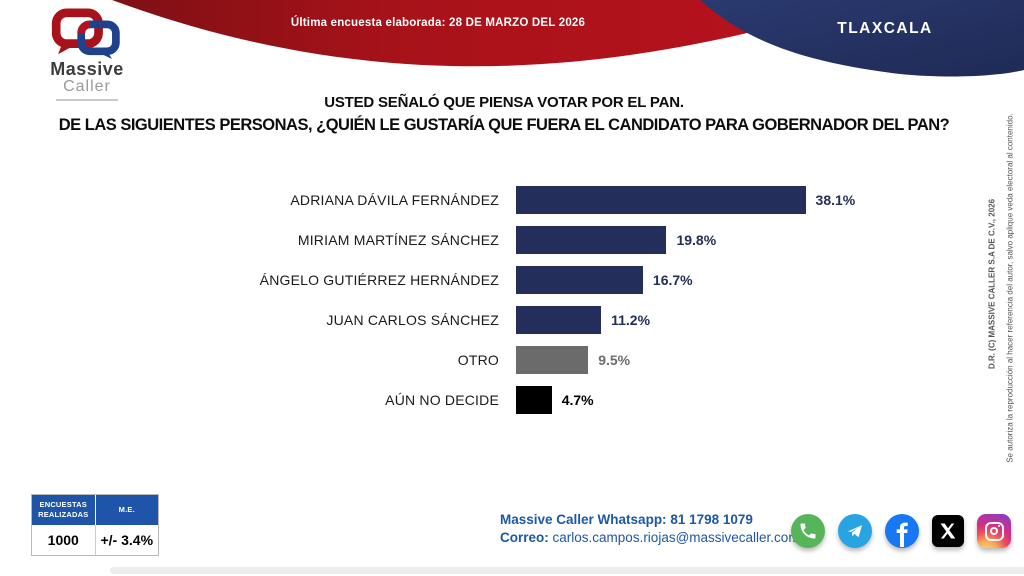 This screenshot has height=576, width=1024. What do you see at coordinates (63, 509) in the screenshot?
I see `stats-header-encuestas: ENCUESTAS REALIZADAS` at bounding box center [63, 509].